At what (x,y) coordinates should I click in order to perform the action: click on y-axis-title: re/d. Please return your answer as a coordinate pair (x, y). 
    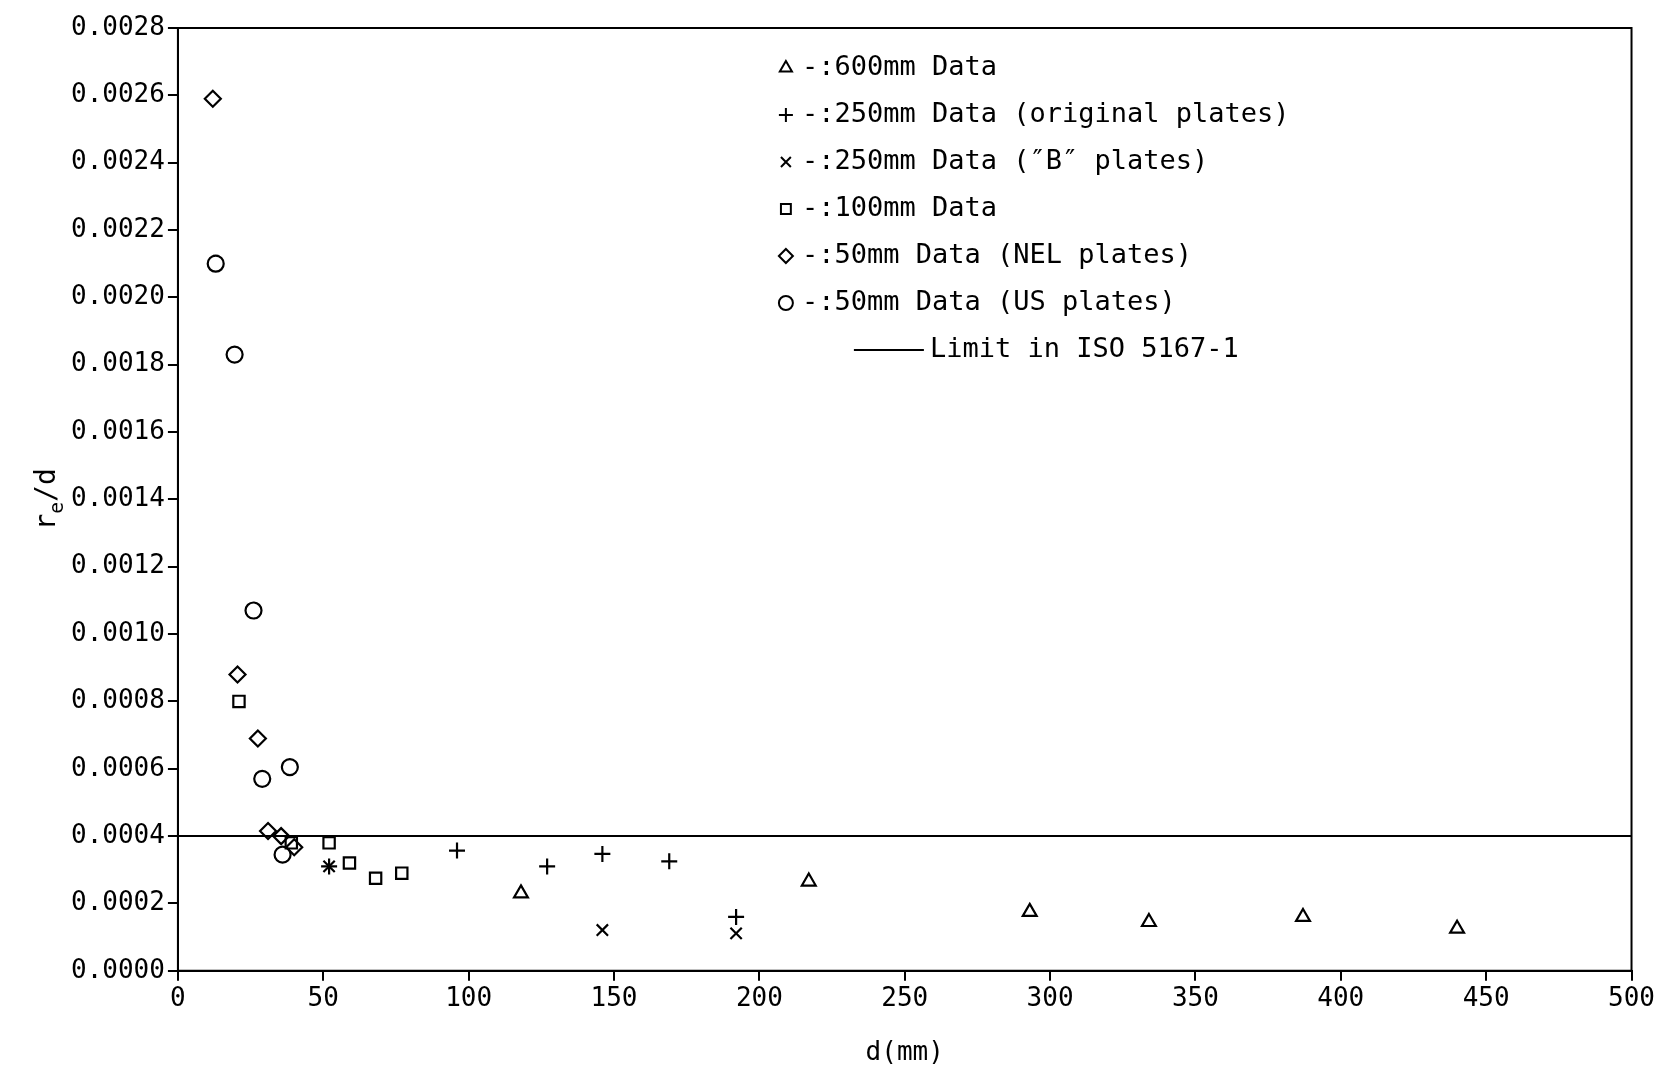
    Looking at the image, I should click on (48, 499).